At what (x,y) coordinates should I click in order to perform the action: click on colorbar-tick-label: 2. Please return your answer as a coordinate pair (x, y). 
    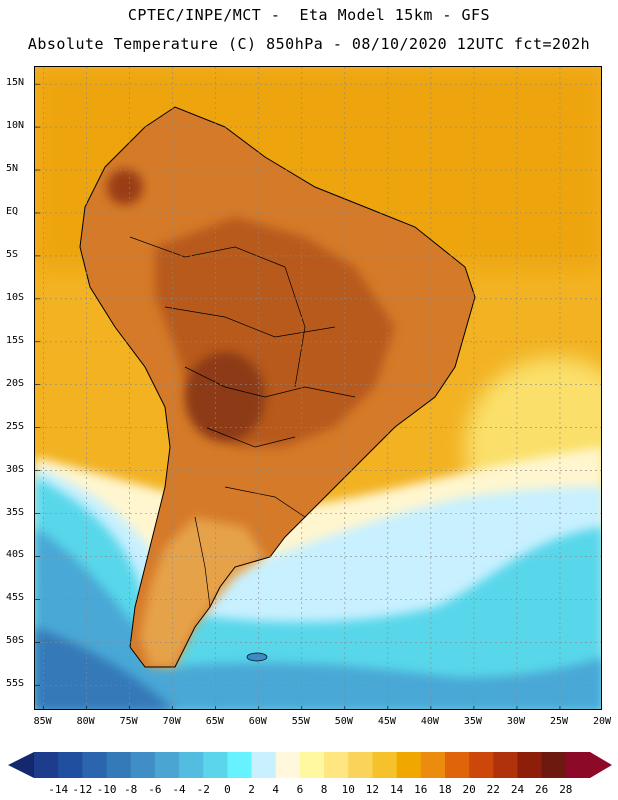
    Looking at the image, I should click on (251, 789).